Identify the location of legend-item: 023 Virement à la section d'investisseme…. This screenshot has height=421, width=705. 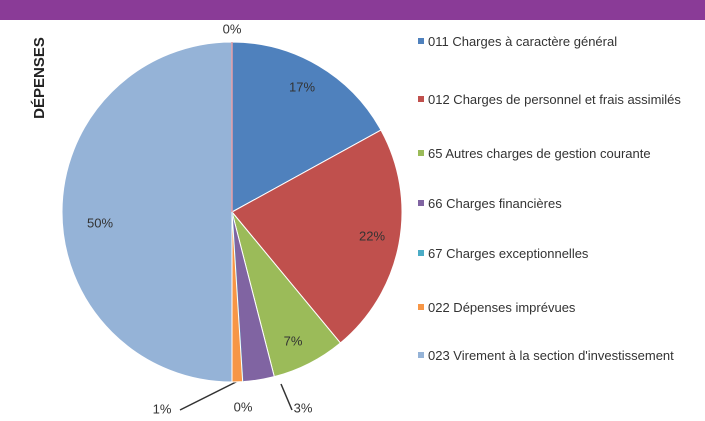
(553, 356).